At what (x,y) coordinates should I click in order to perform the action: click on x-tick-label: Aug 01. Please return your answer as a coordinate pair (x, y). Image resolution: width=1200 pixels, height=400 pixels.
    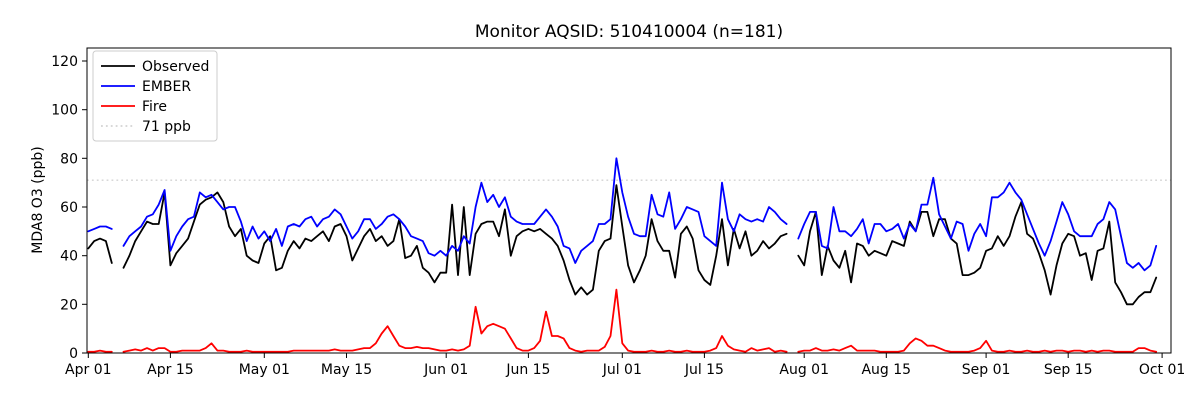
    Looking at the image, I should click on (804, 370).